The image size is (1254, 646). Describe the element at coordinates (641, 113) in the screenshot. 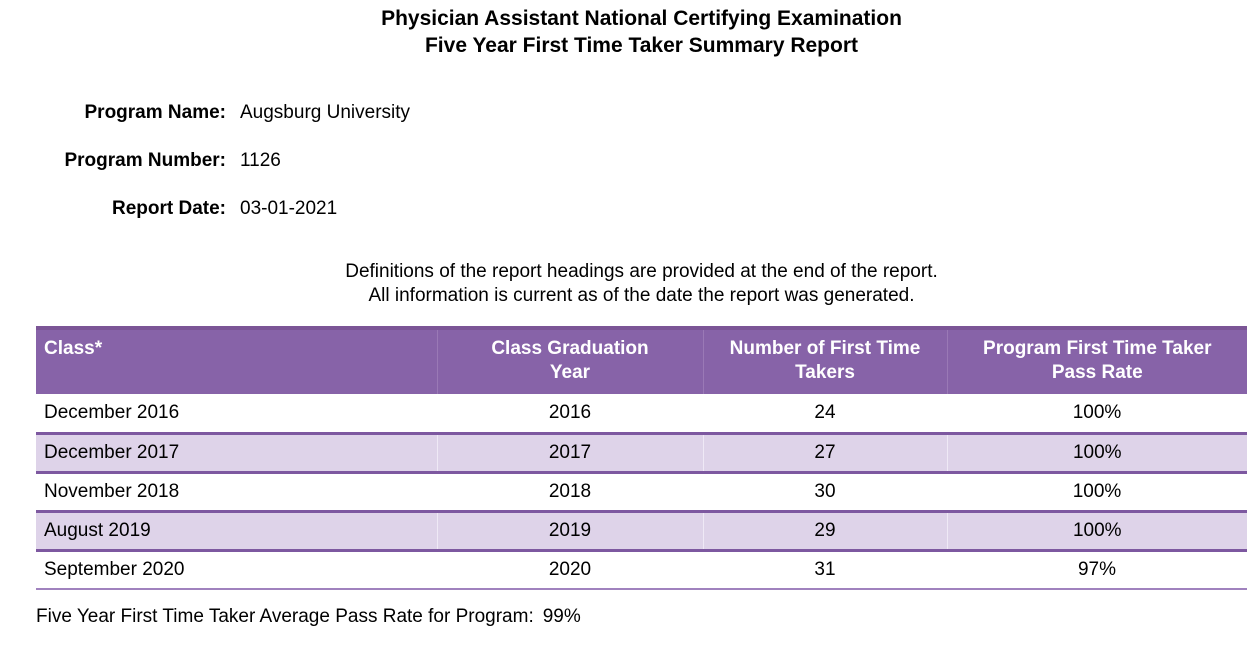

I see `meta-row-program-name: Program Name: Augsburg University` at that location.